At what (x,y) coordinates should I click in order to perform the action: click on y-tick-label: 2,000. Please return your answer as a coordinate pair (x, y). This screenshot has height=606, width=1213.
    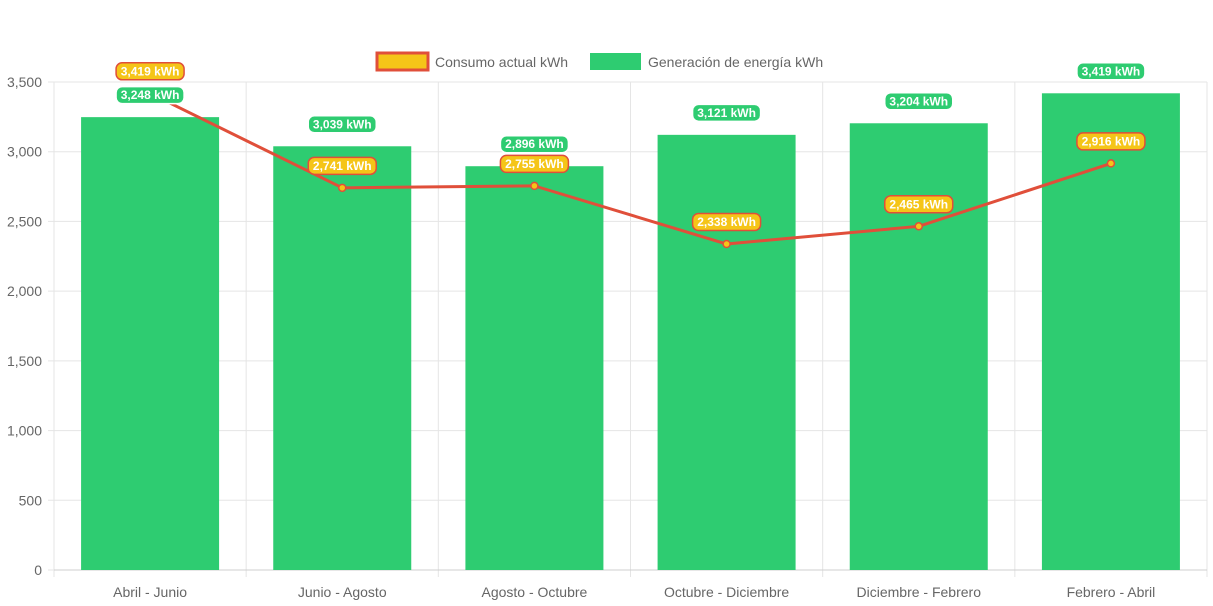
    Looking at the image, I should click on (24, 291).